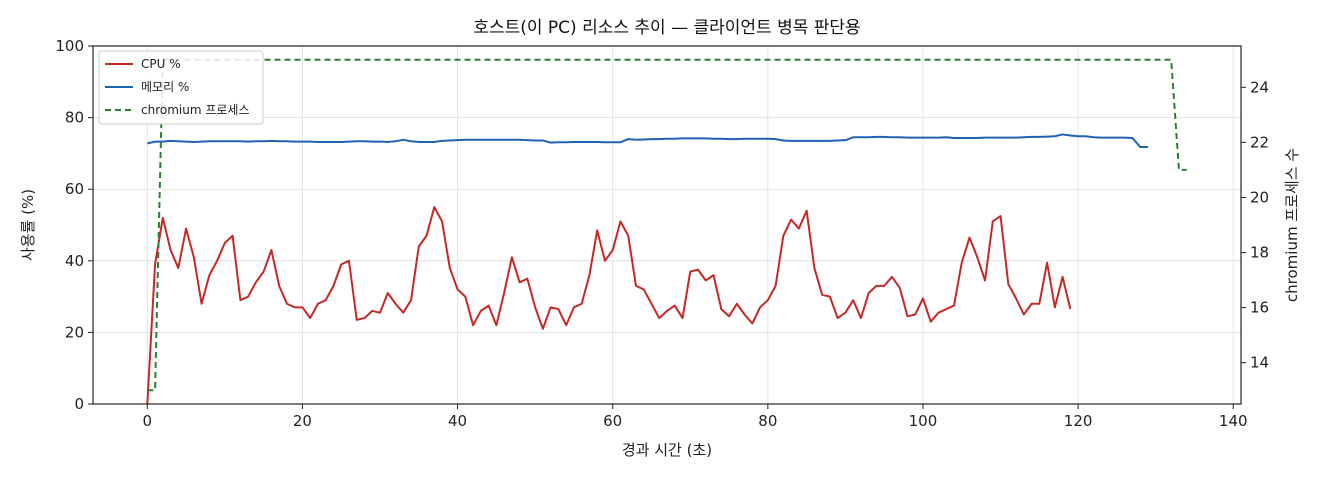 The image size is (1320, 480). I want to click on x-tick-label: 40, so click(457, 421).